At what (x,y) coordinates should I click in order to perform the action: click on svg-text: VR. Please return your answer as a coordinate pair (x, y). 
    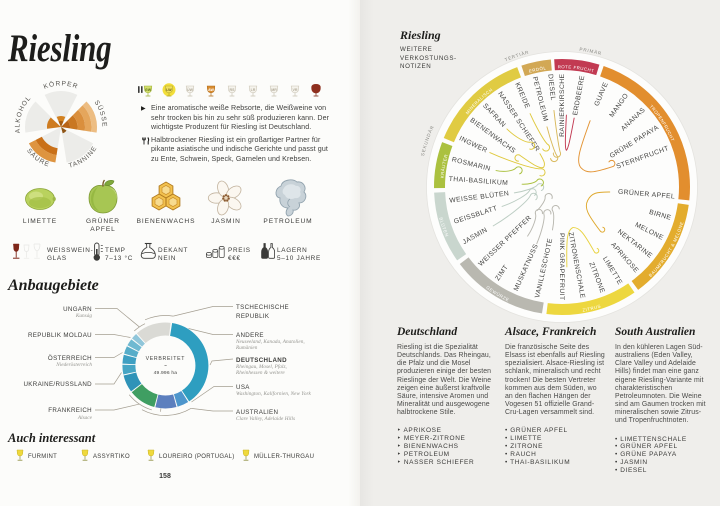
    Looking at the image, I should click on (295, 90).